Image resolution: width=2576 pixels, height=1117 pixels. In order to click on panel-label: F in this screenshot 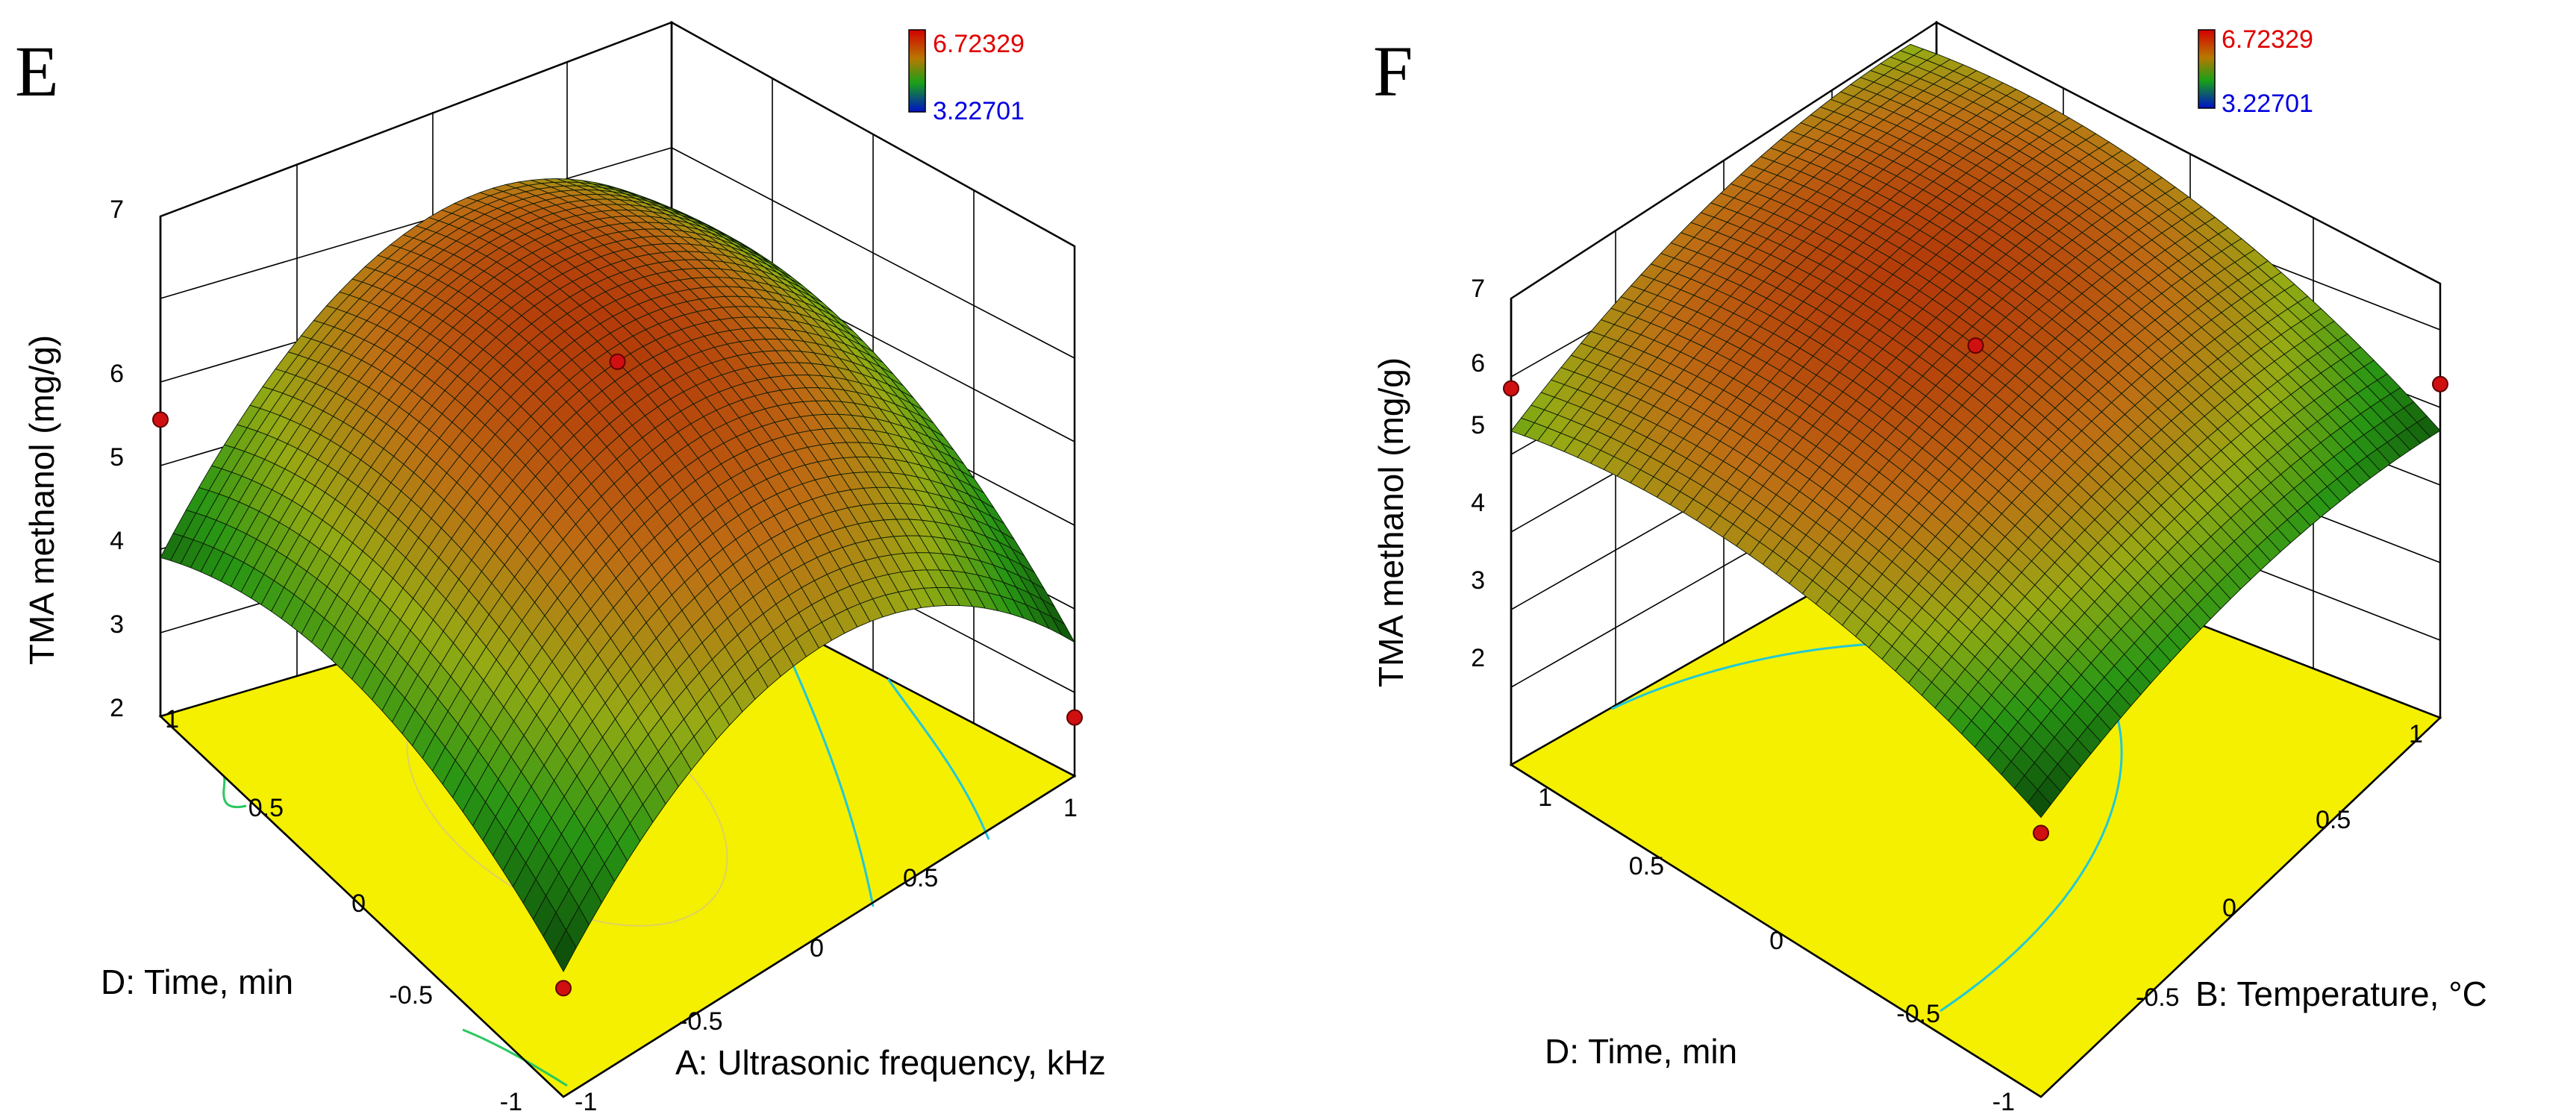, I will do `click(1393, 71)`.